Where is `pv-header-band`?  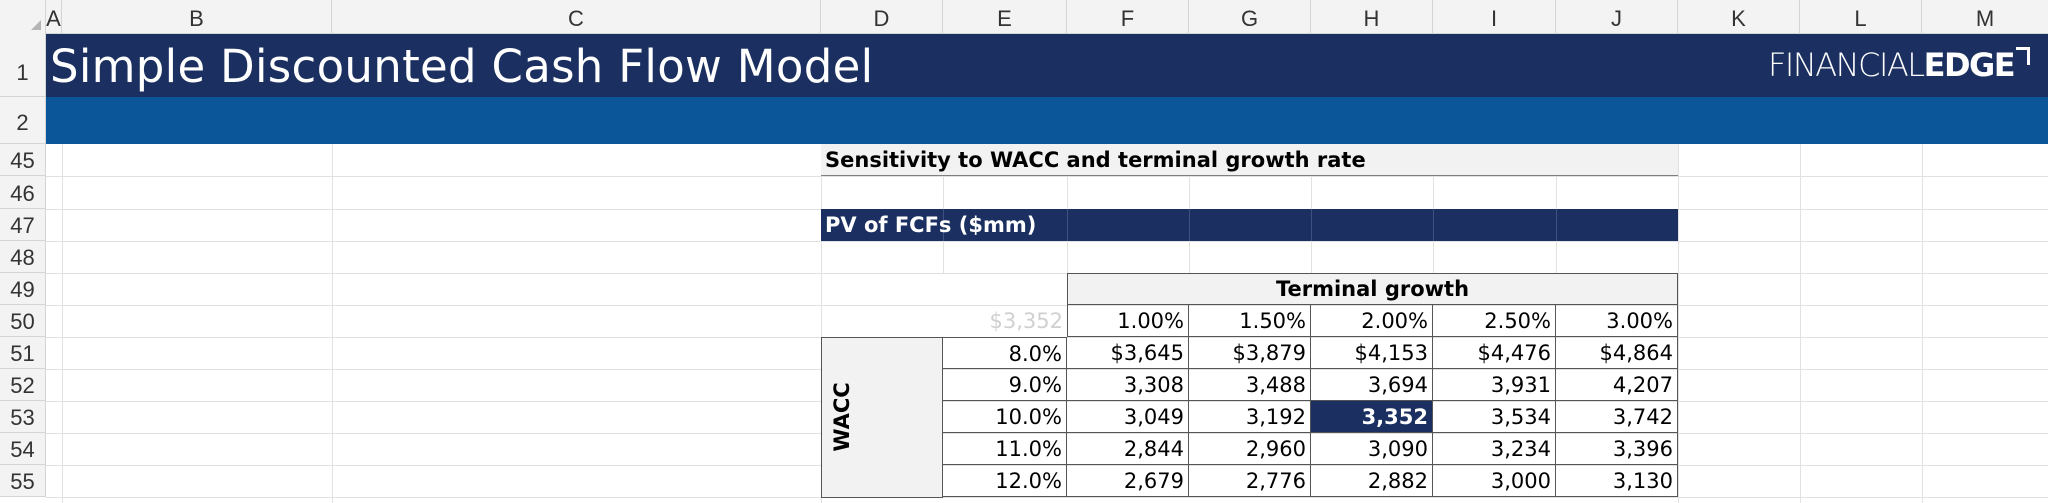
pv-header-band is located at coordinates (1249, 225).